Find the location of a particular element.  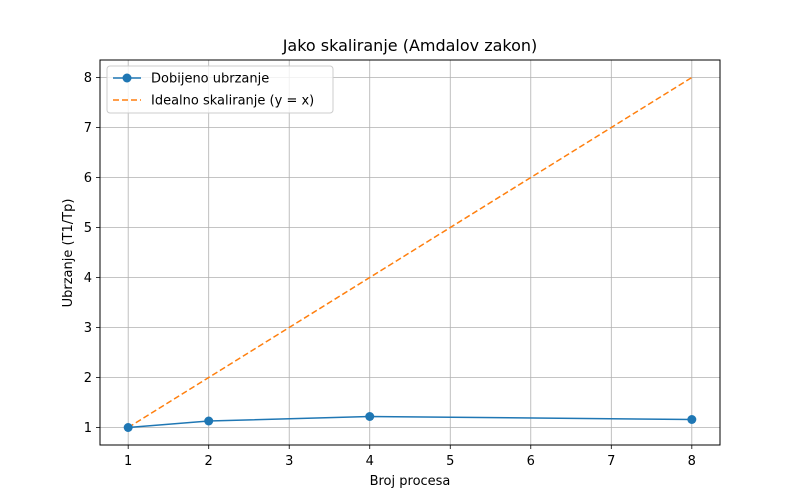

x-axis: 1 2 3 4 5 6 7 8 is located at coordinates (410, 457).